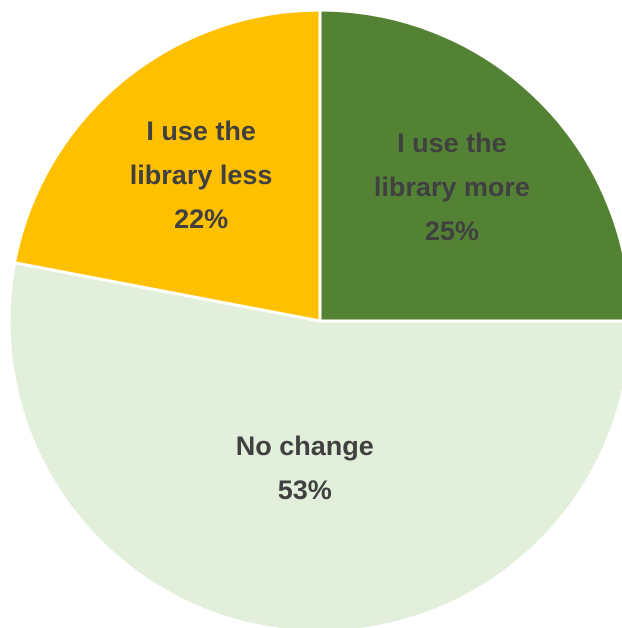 This screenshot has width=622, height=628. I want to click on pie-slice-value-label: 25%, so click(452, 231).